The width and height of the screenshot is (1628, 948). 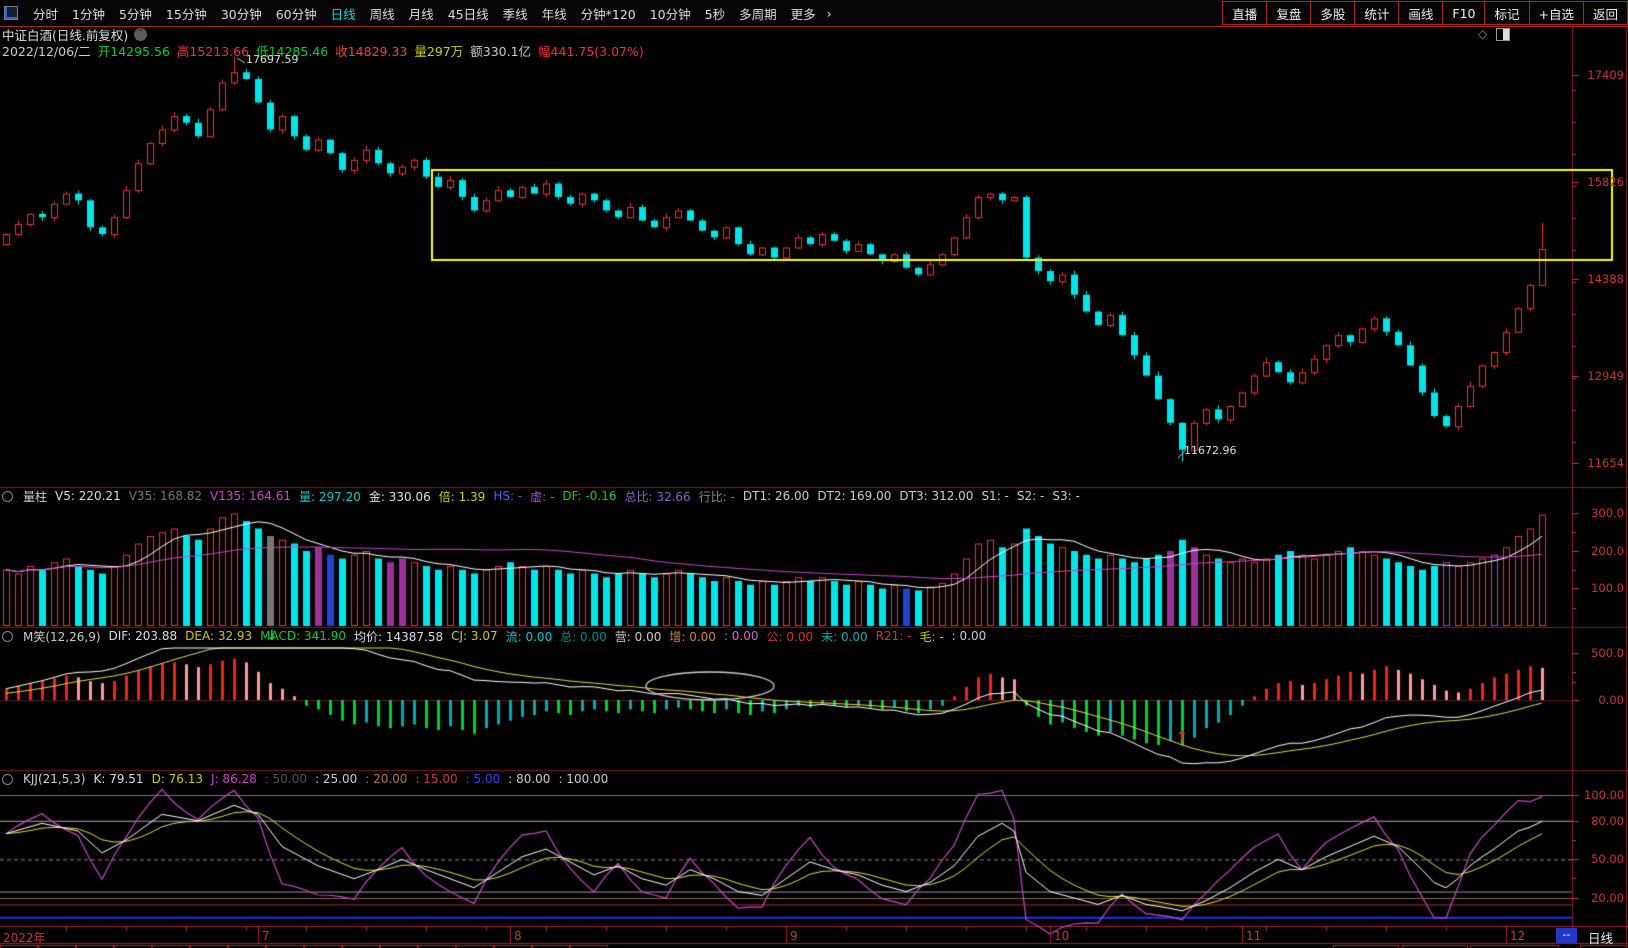 I want to click on month-label-8: 8, so click(x=518, y=936).